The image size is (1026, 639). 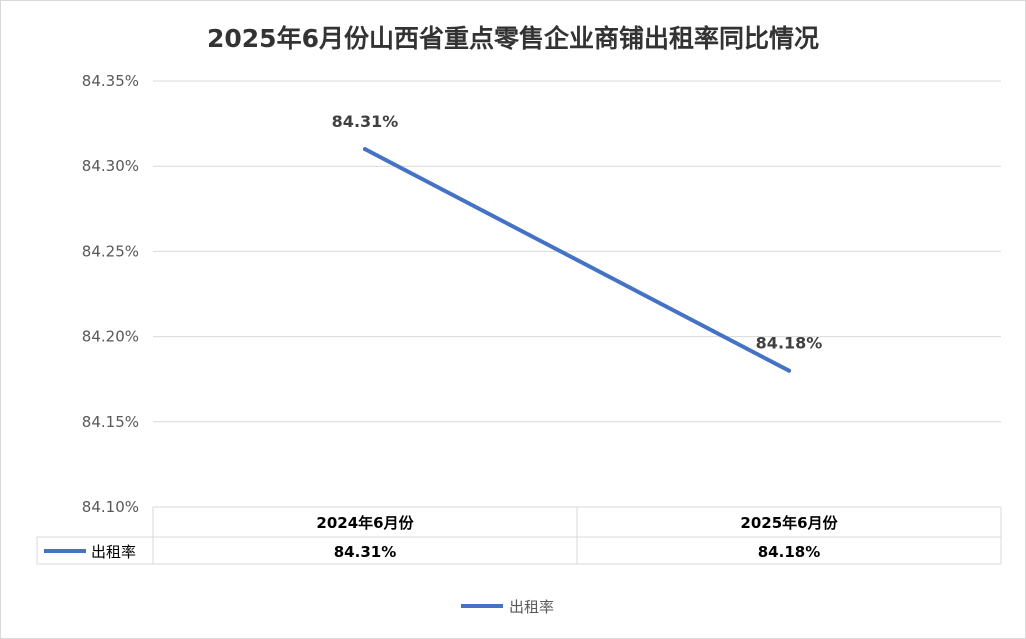 I want to click on chart-title: 2025年6月份山西省重点零售企业商铺出租率同比情况, so click(x=513, y=38).